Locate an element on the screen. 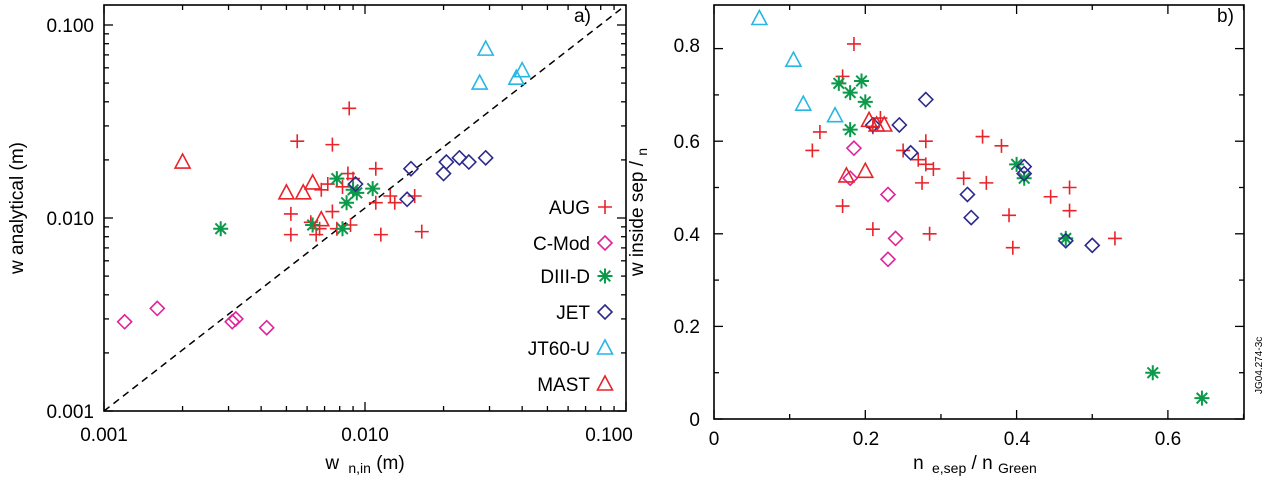  panel-b-x-axis-title-subscript: e,sep is located at coordinates (949, 468).